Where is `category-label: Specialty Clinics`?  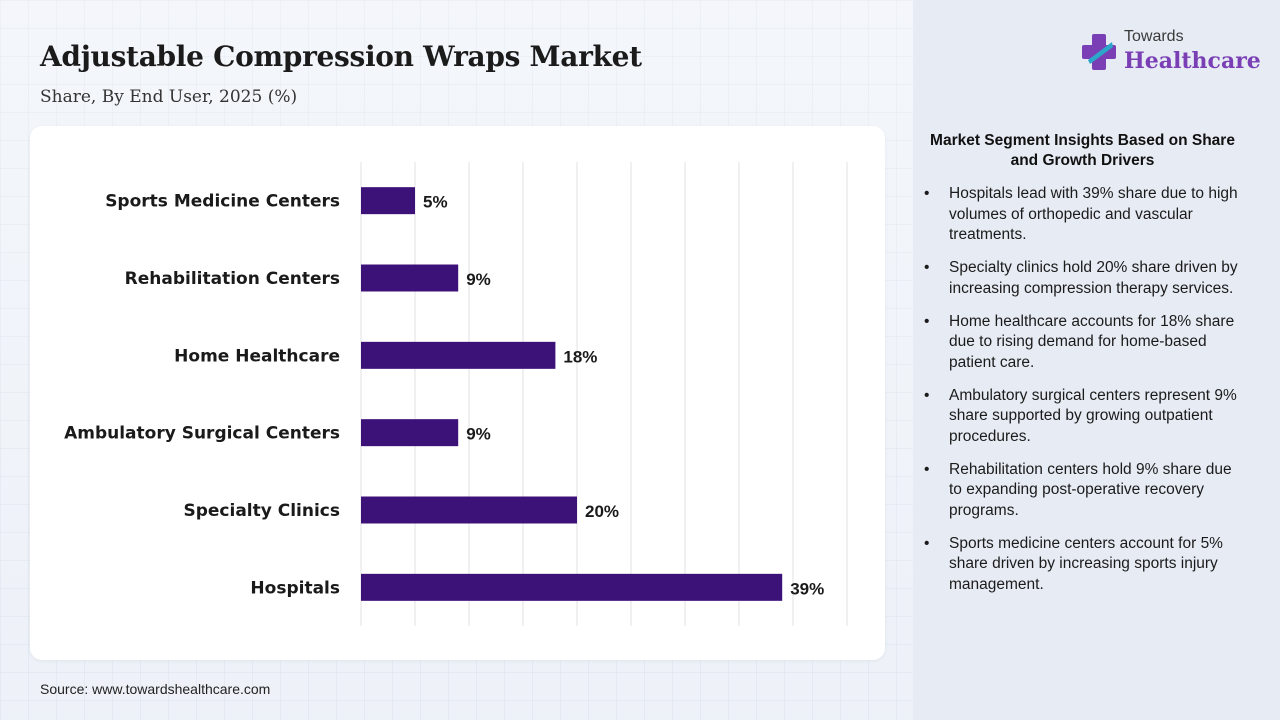
category-label: Specialty Clinics is located at coordinates (261, 511).